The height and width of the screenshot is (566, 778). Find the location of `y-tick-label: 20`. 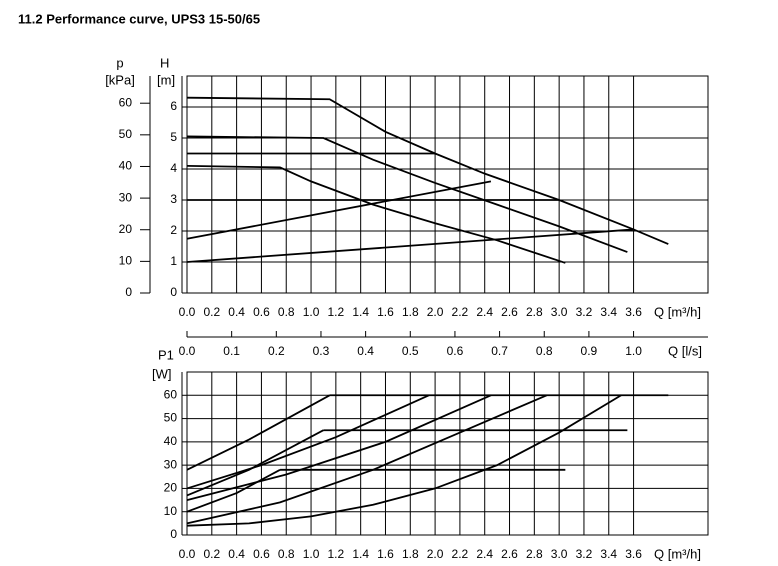

y-tick-label: 20 is located at coordinates (171, 488).